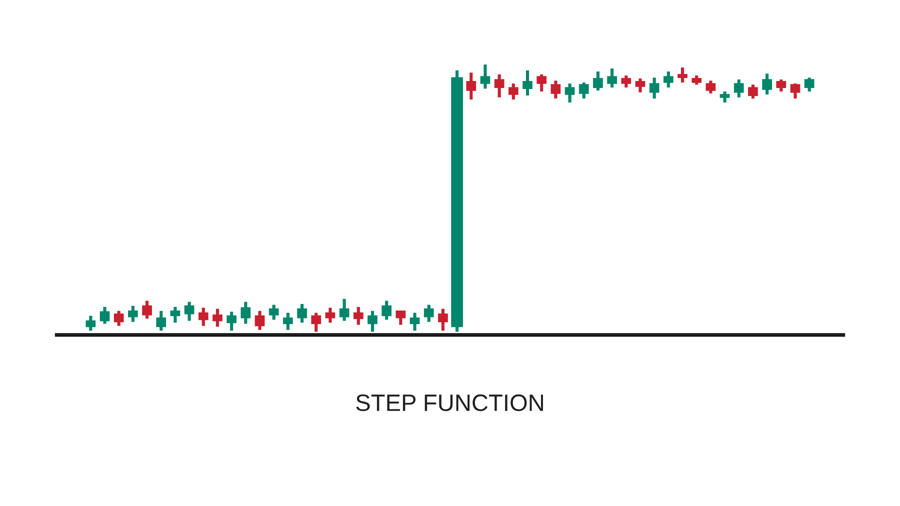 The height and width of the screenshot is (506, 900). What do you see at coordinates (449, 403) in the screenshot?
I see `text: STEP FUNCTION` at bounding box center [449, 403].